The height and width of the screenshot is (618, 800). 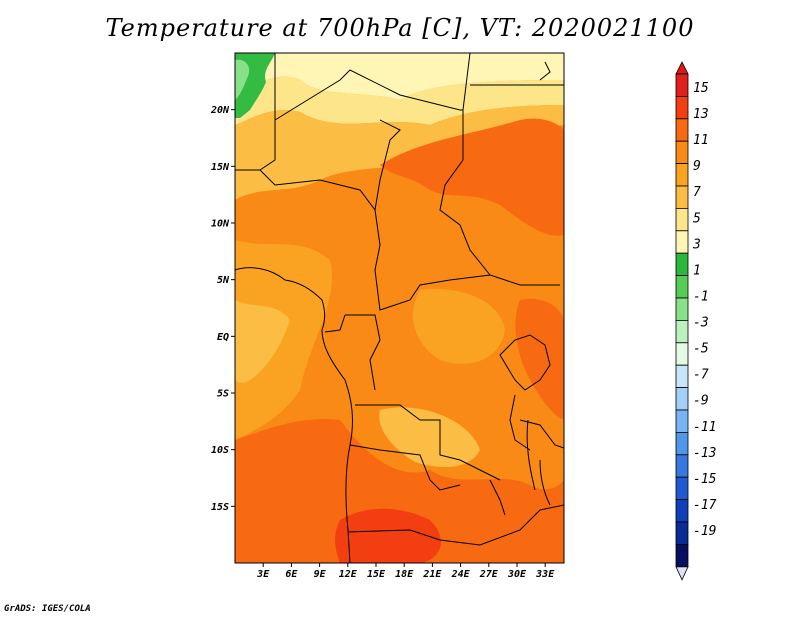 What do you see at coordinates (223, 394) in the screenshot?
I see `lat-tick-label: 5S` at bounding box center [223, 394].